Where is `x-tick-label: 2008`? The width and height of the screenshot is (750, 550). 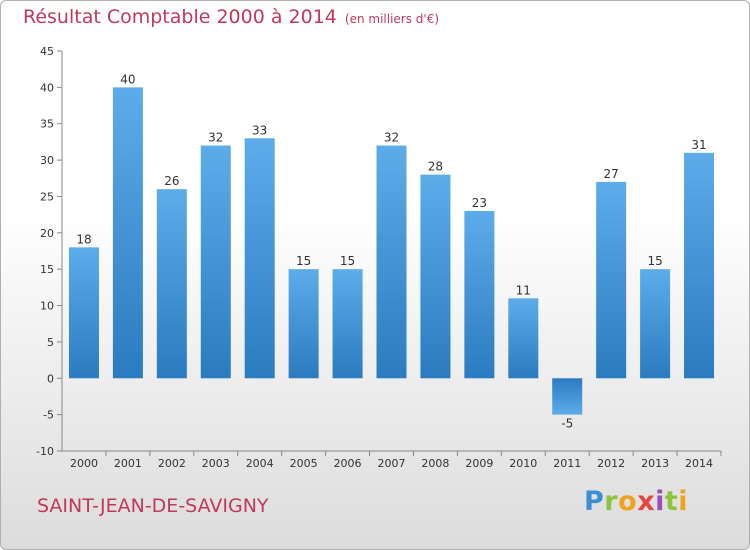
x-tick-label: 2008 is located at coordinates (435, 463).